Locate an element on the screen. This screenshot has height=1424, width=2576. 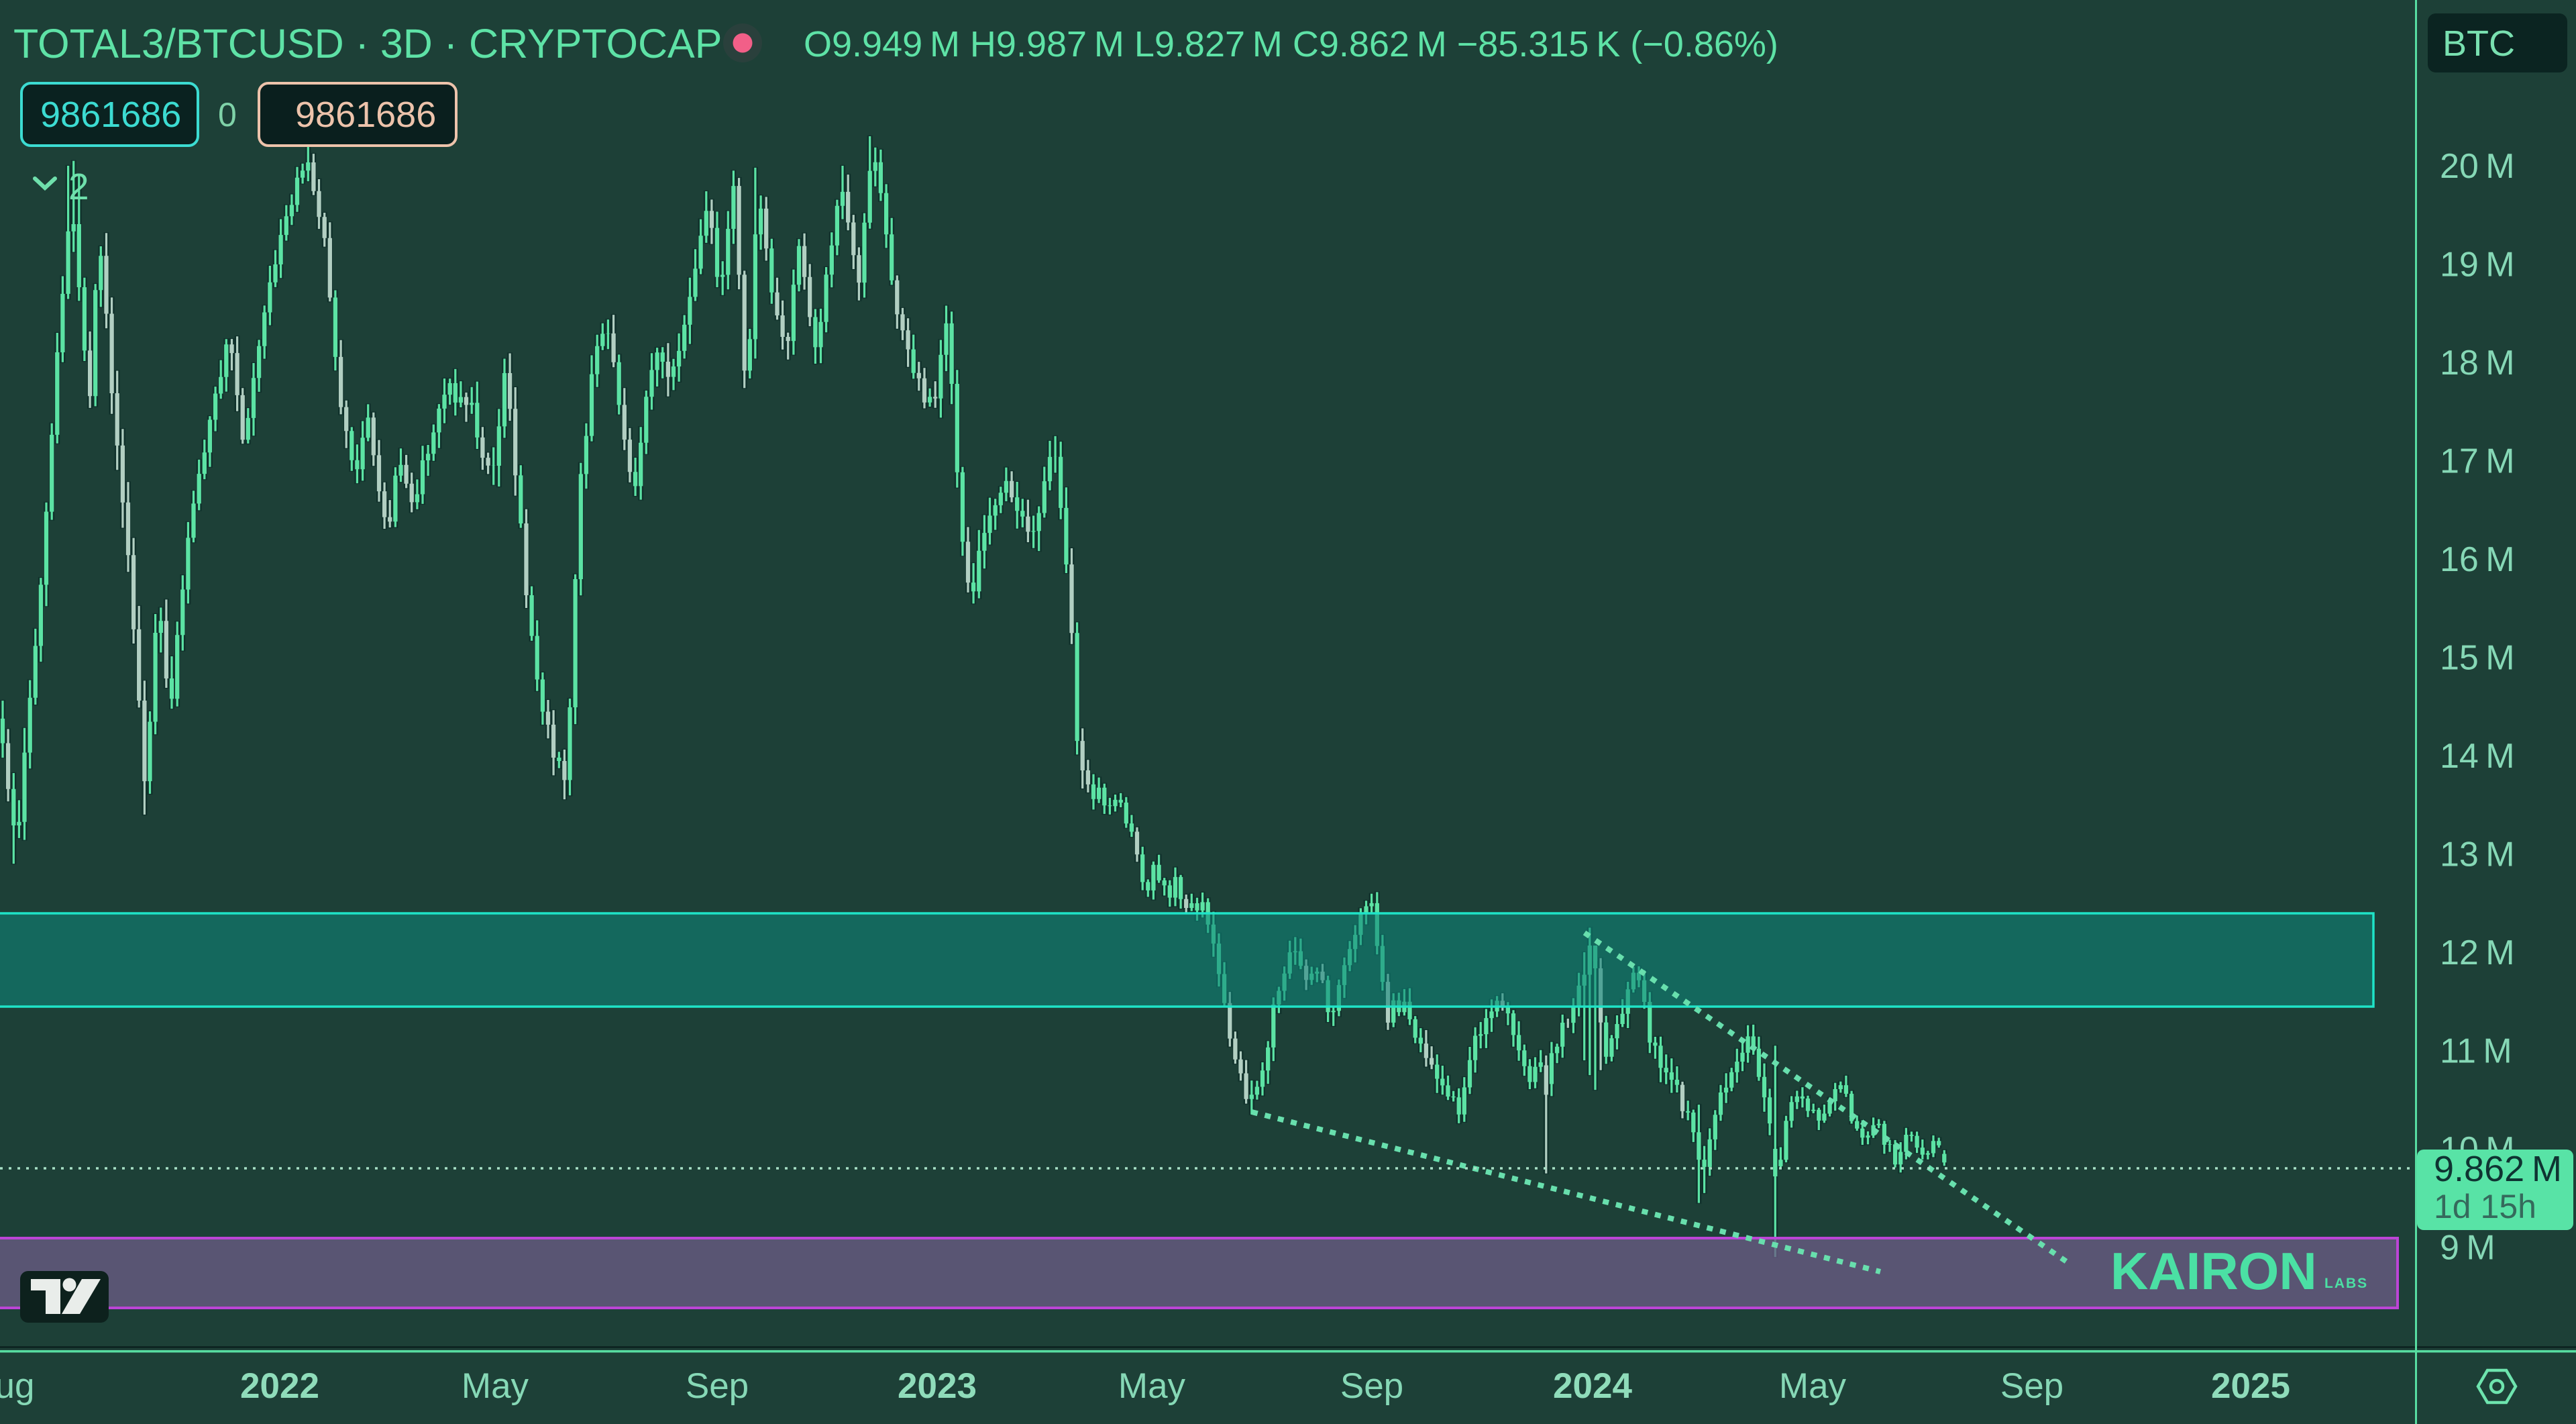
svg-text: 17 M is located at coordinates (2477, 461).